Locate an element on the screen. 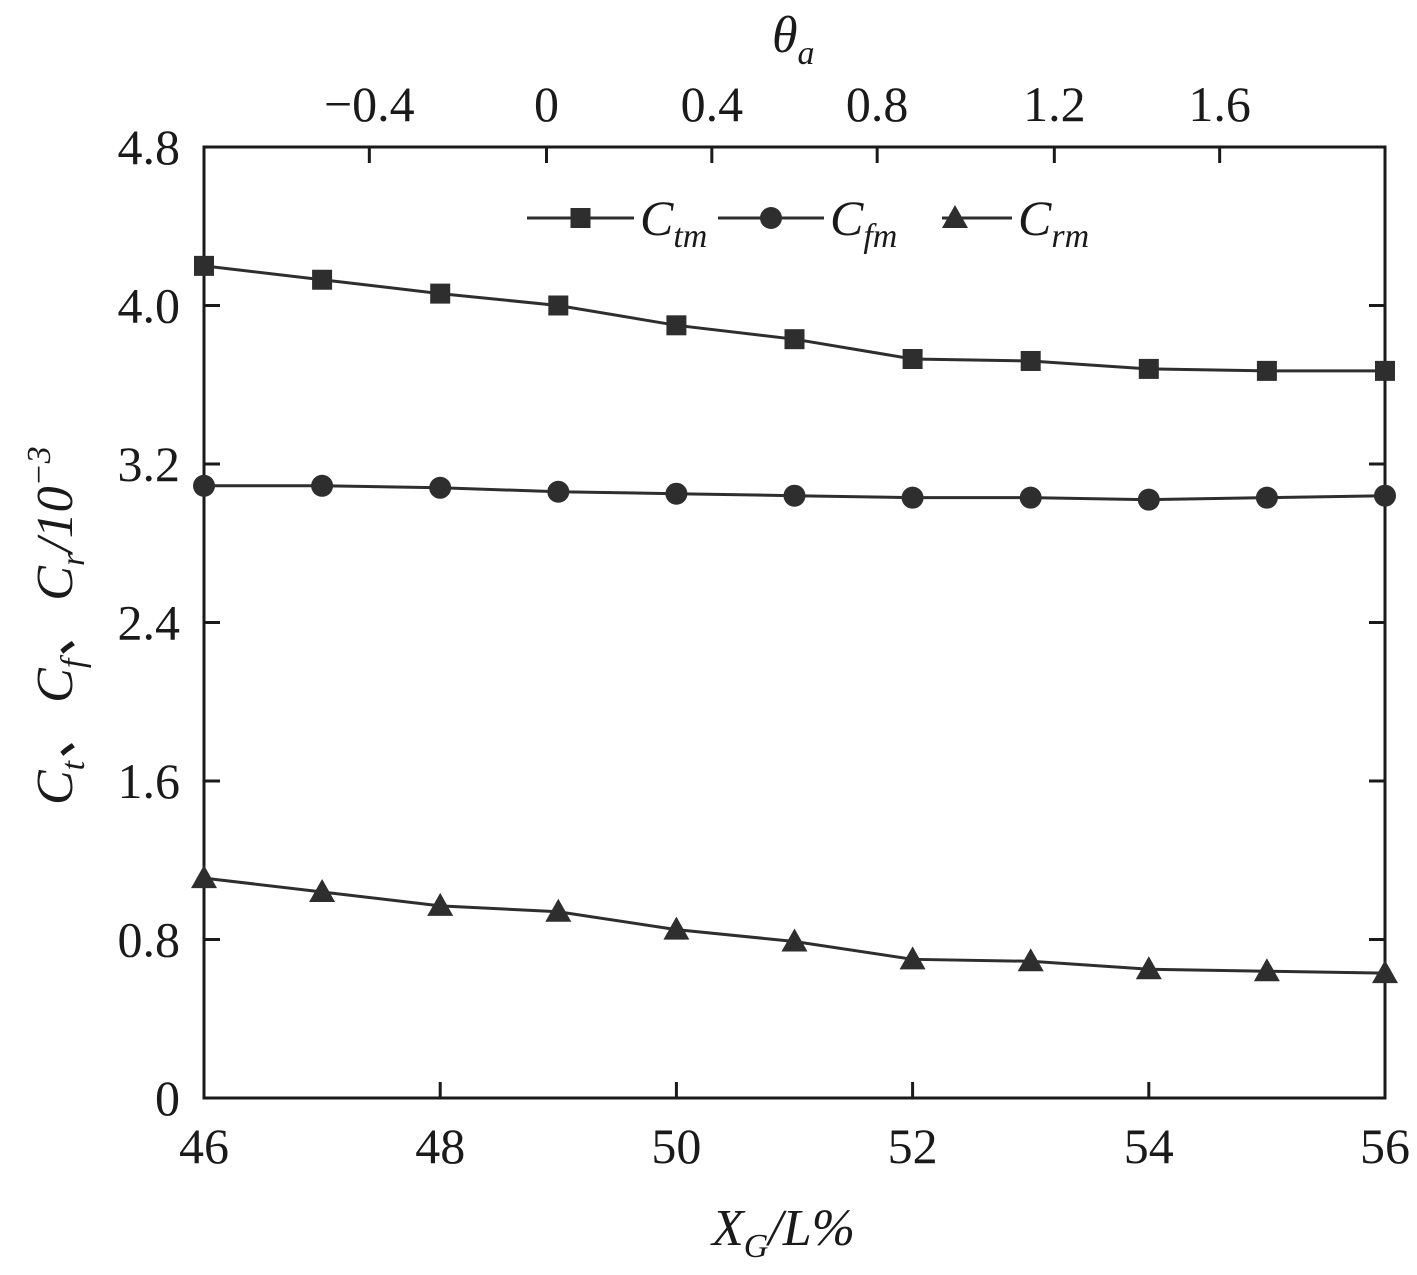  x-axis-label: XG/L% is located at coordinates (782, 1232).